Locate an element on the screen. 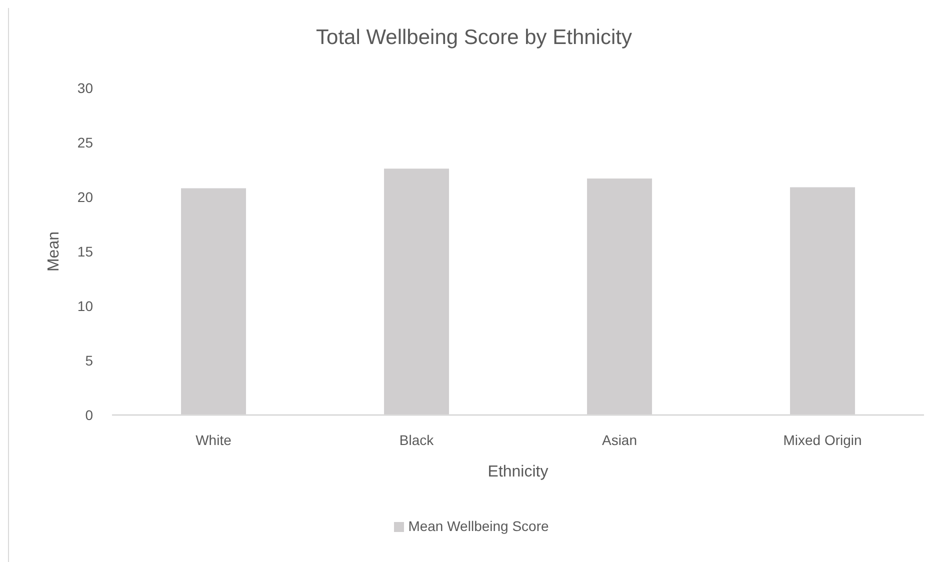 Image resolution: width=938 pixels, height=562 pixels. chart-title: Total Wellbeing Score by Ethnicity is located at coordinates (474, 38).